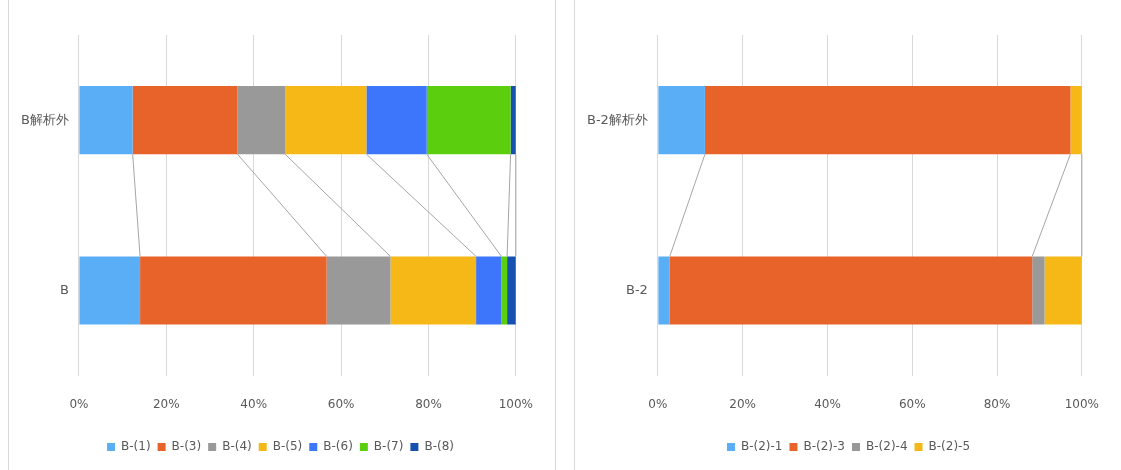 Image resolution: width=1121 pixels, height=470 pixels. What do you see at coordinates (617, 119) in the screenshot?
I see `y-tick-label: B-2解析外` at bounding box center [617, 119].